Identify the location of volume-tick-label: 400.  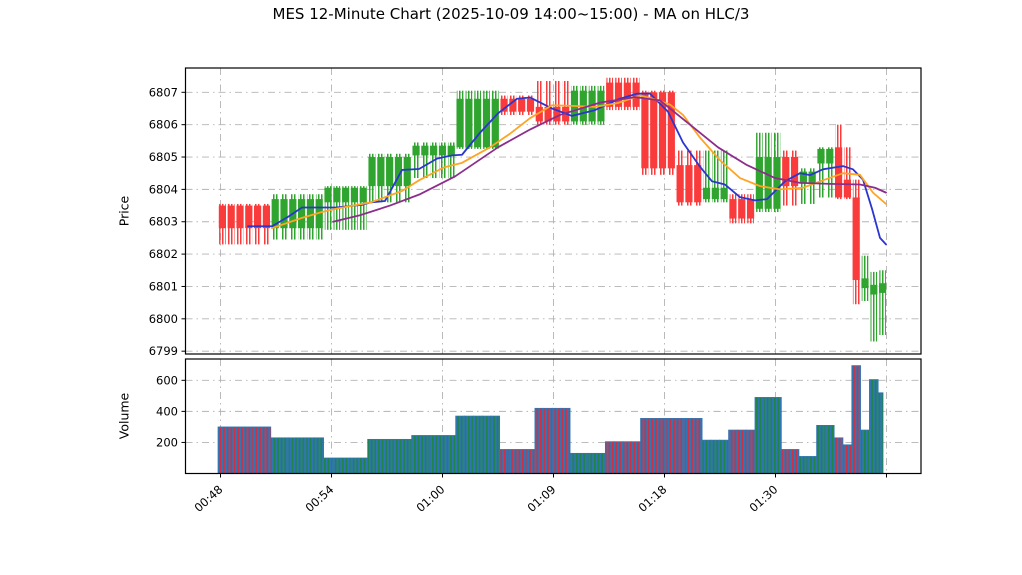
(167, 411).